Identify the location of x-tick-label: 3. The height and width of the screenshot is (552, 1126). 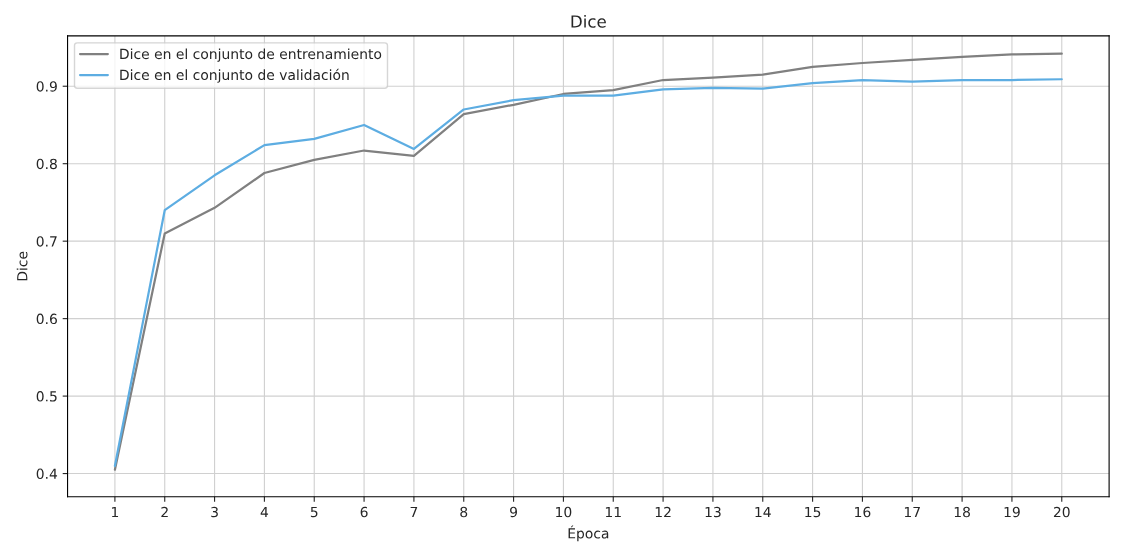
(214, 512).